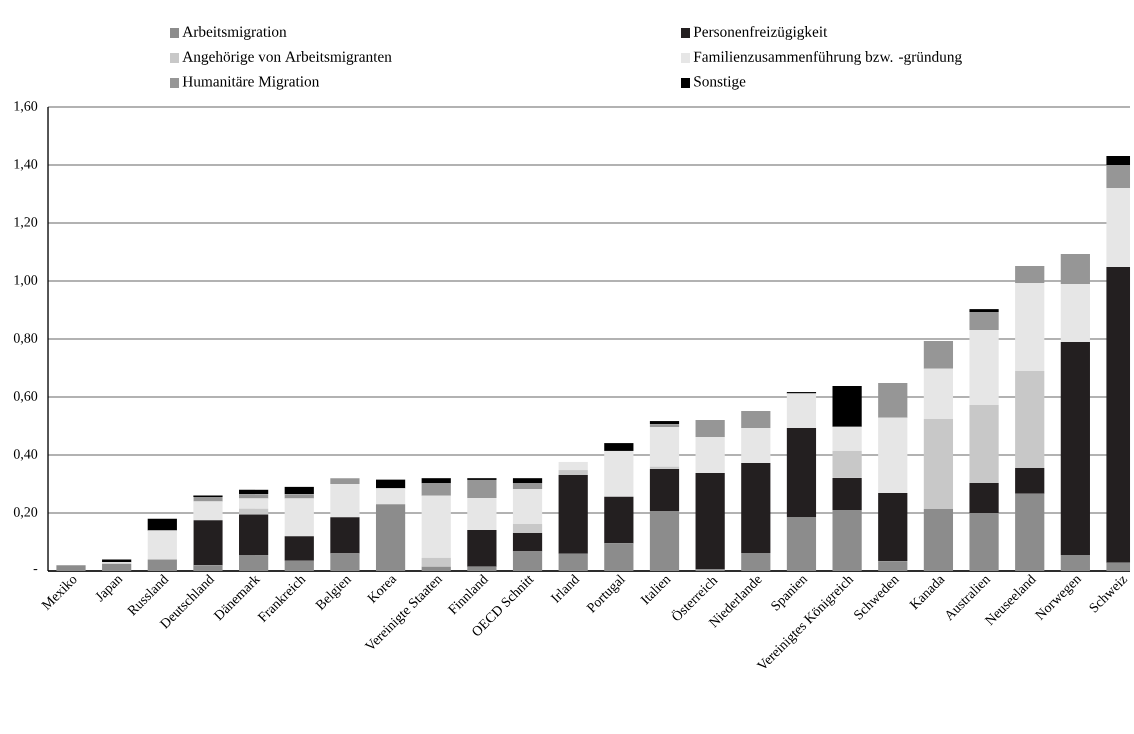 This screenshot has height=734, width=1134. I want to click on legend-label: Personenfreizügigkeit, so click(760, 33).